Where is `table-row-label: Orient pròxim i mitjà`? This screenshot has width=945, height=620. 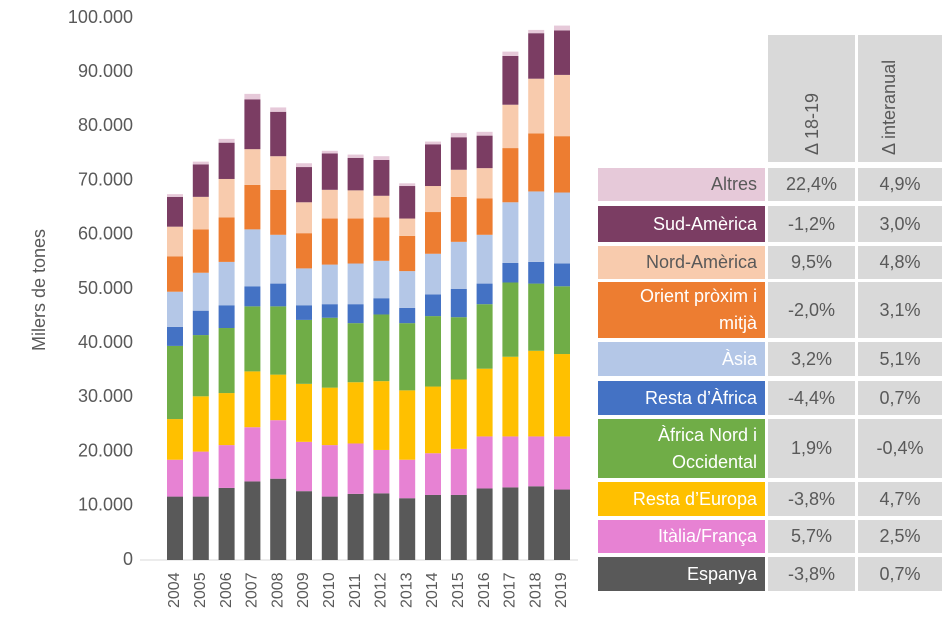
table-row-label: Orient pròxim i mitjà is located at coordinates (681, 310).